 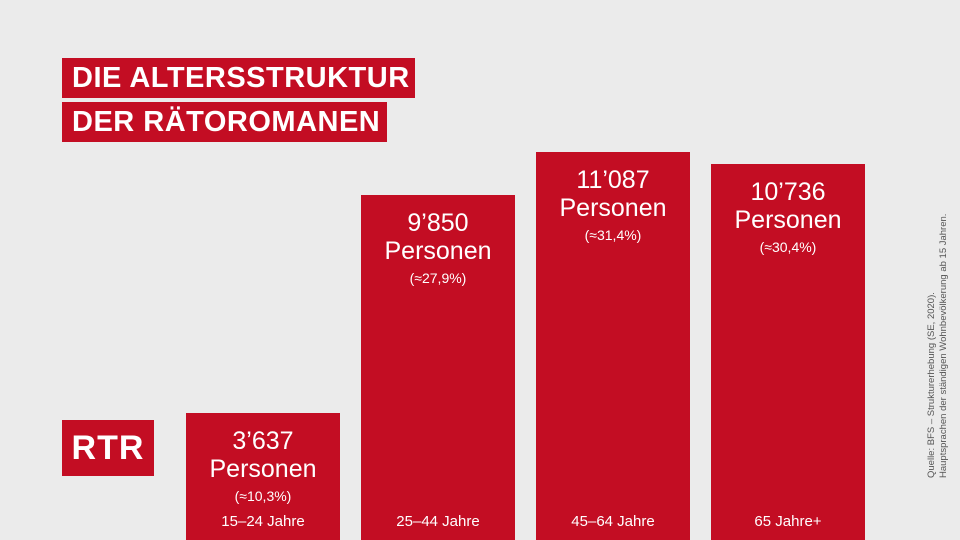 What do you see at coordinates (787, 521) in the screenshot?
I see `category-label-4: 65 Jahre+` at bounding box center [787, 521].